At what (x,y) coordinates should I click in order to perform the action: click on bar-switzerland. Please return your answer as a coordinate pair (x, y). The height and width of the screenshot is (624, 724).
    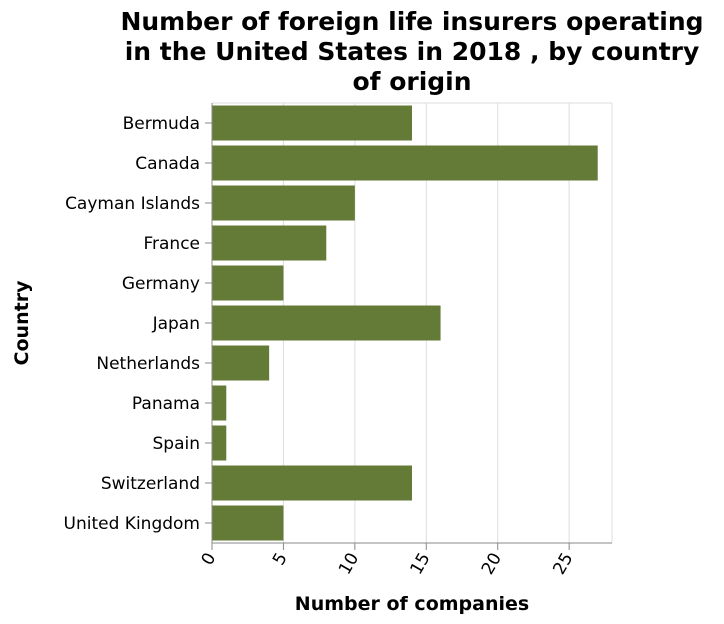
    Looking at the image, I should click on (312, 483).